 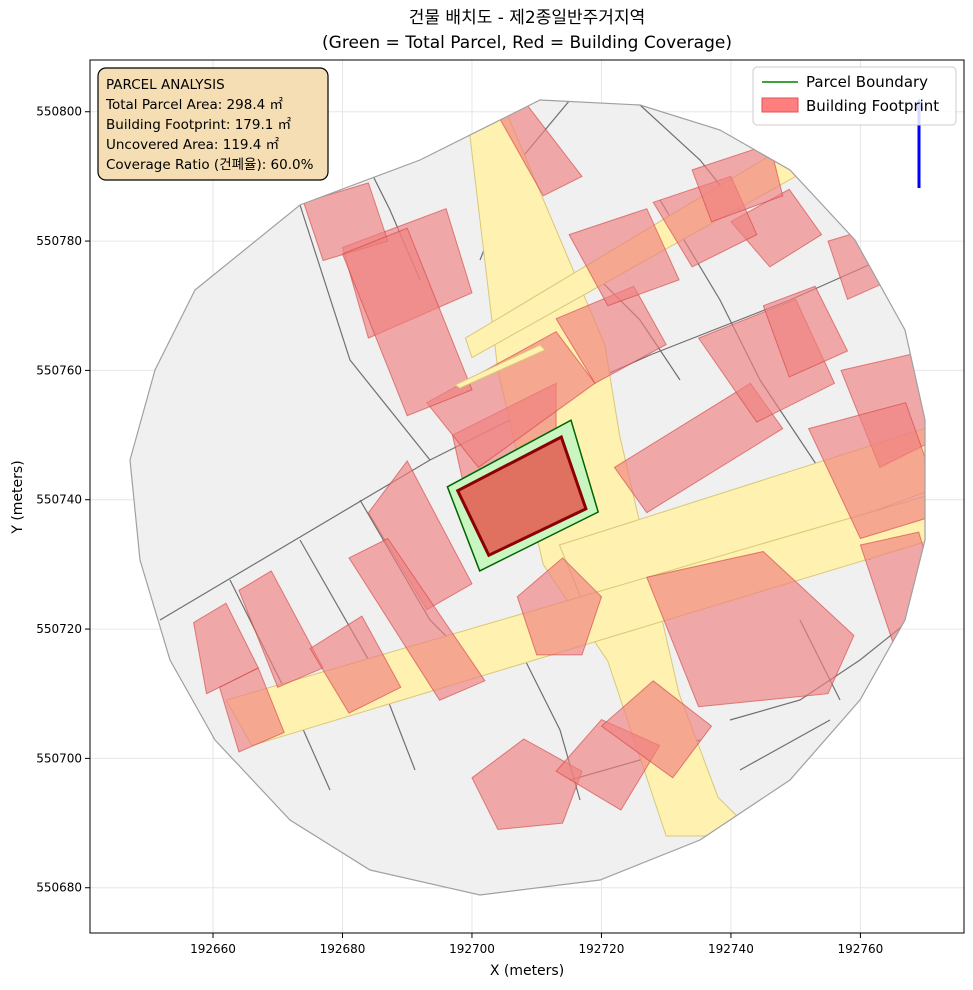 What do you see at coordinates (18, 497) in the screenshot?
I see `y-axis-label: Y (meters)` at bounding box center [18, 497].